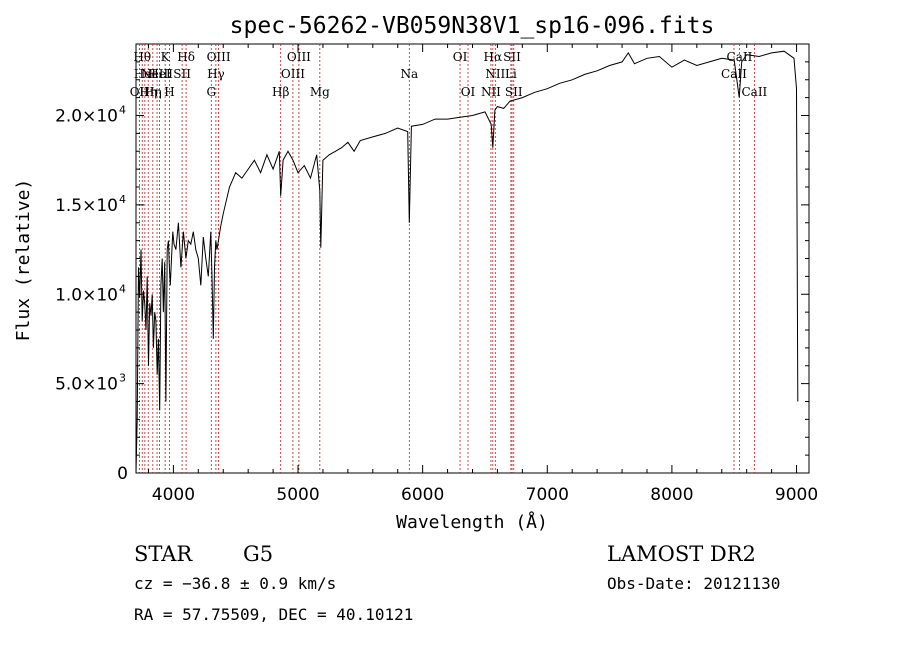 The height and width of the screenshot is (649, 900). Describe the element at coordinates (693, 567) in the screenshot. I see `info-panel-right: LAMOST DR2 Obs-Date: 20121130` at that location.